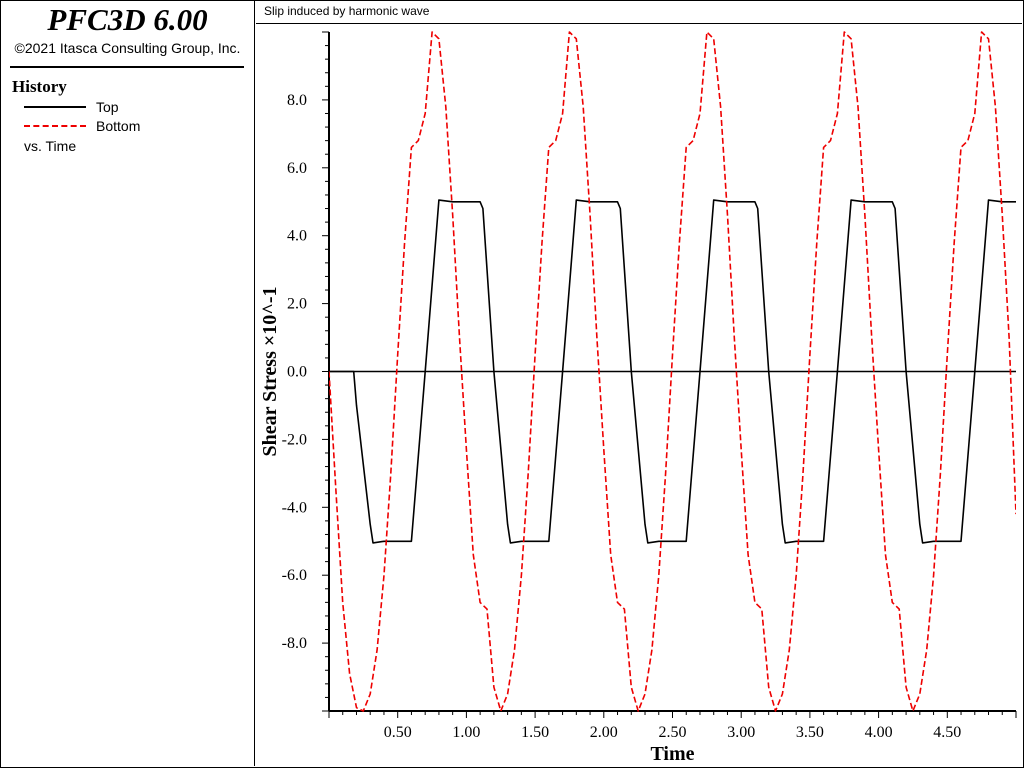 The width and height of the screenshot is (1024, 768). I want to click on y-tick-label: -4.0, so click(294, 507).